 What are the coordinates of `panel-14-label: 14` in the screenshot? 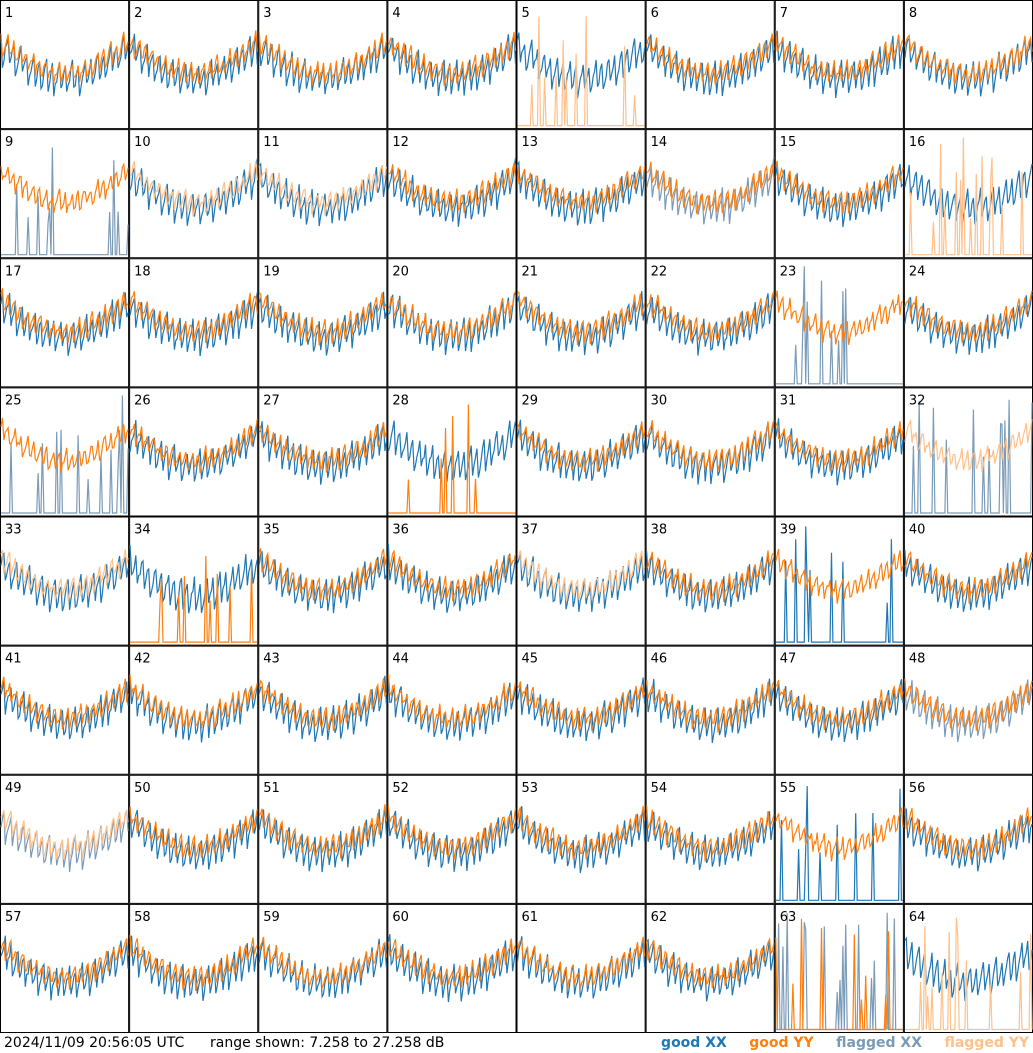 It's located at (659, 142).